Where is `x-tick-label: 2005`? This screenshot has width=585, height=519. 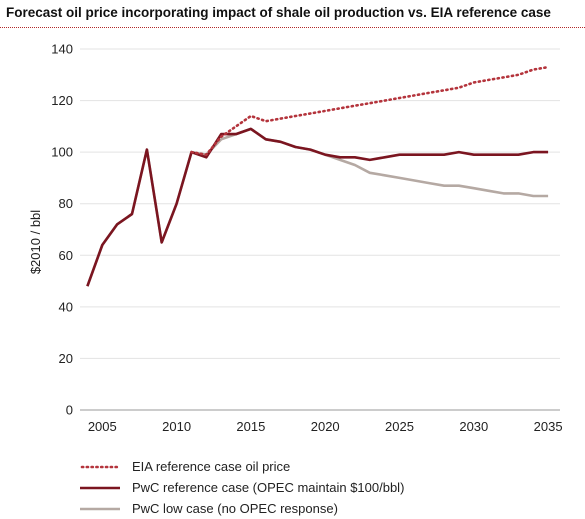
x-tick-label: 2005 is located at coordinates (102, 426).